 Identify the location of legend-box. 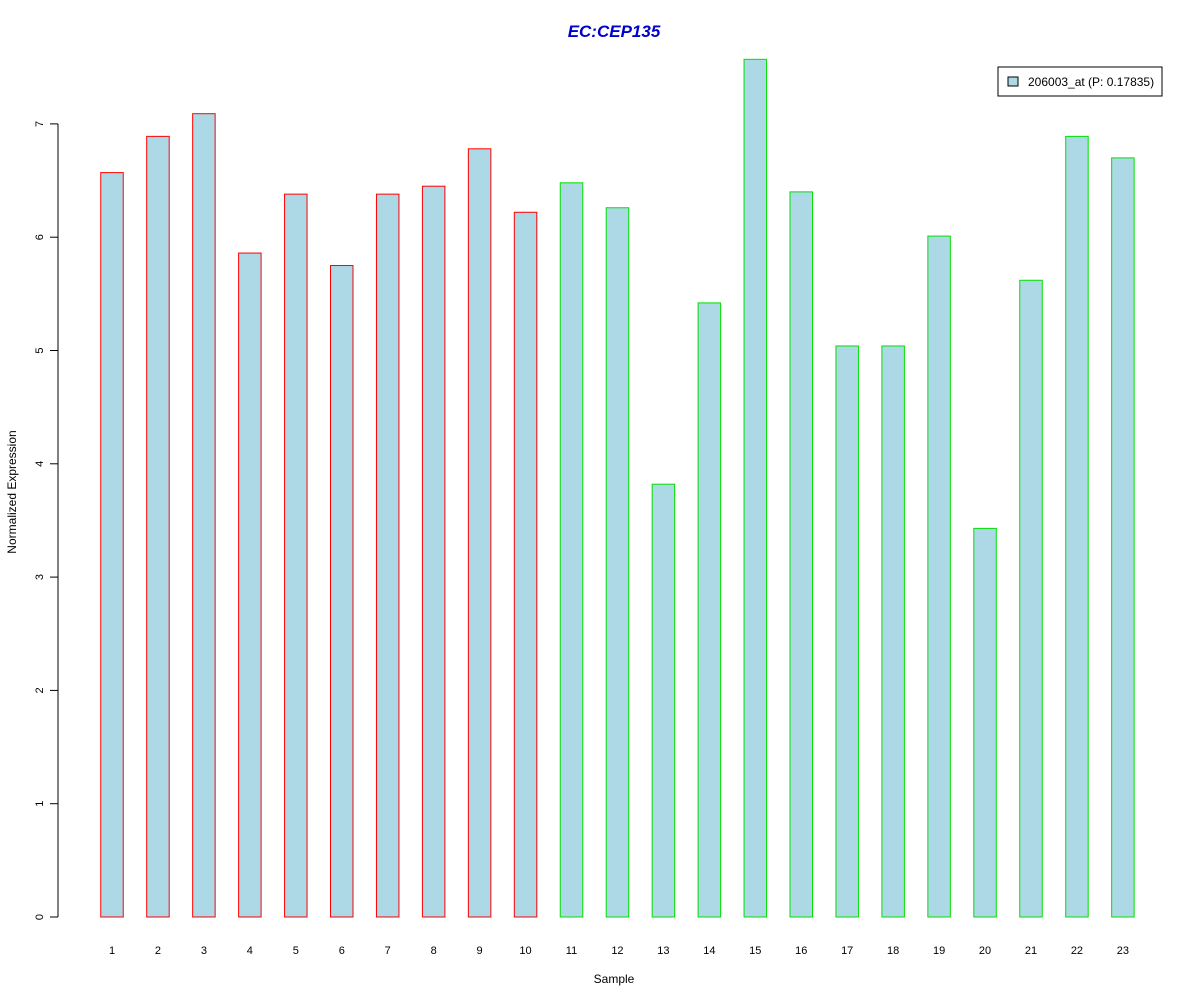
(1080, 81).